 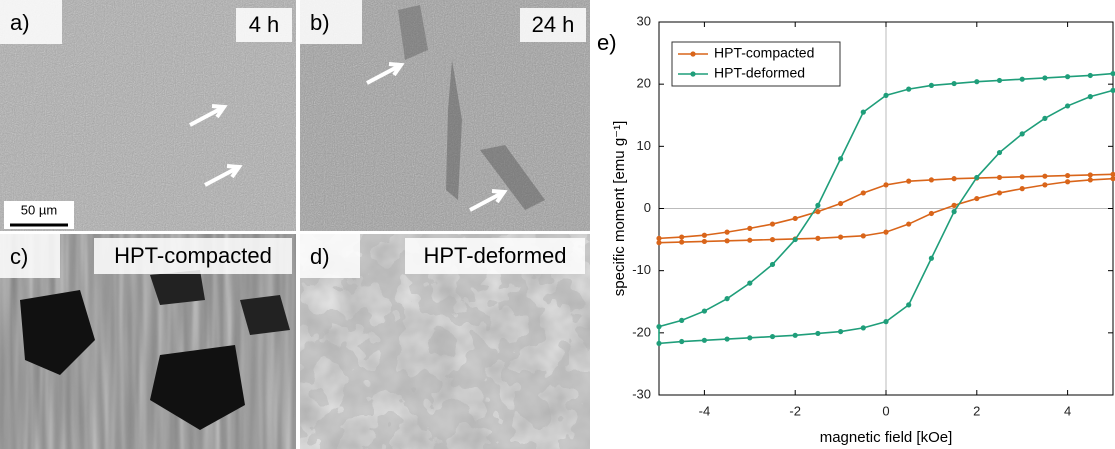 What do you see at coordinates (1067, 410) in the screenshot?
I see `x-tick-label: 4` at bounding box center [1067, 410].